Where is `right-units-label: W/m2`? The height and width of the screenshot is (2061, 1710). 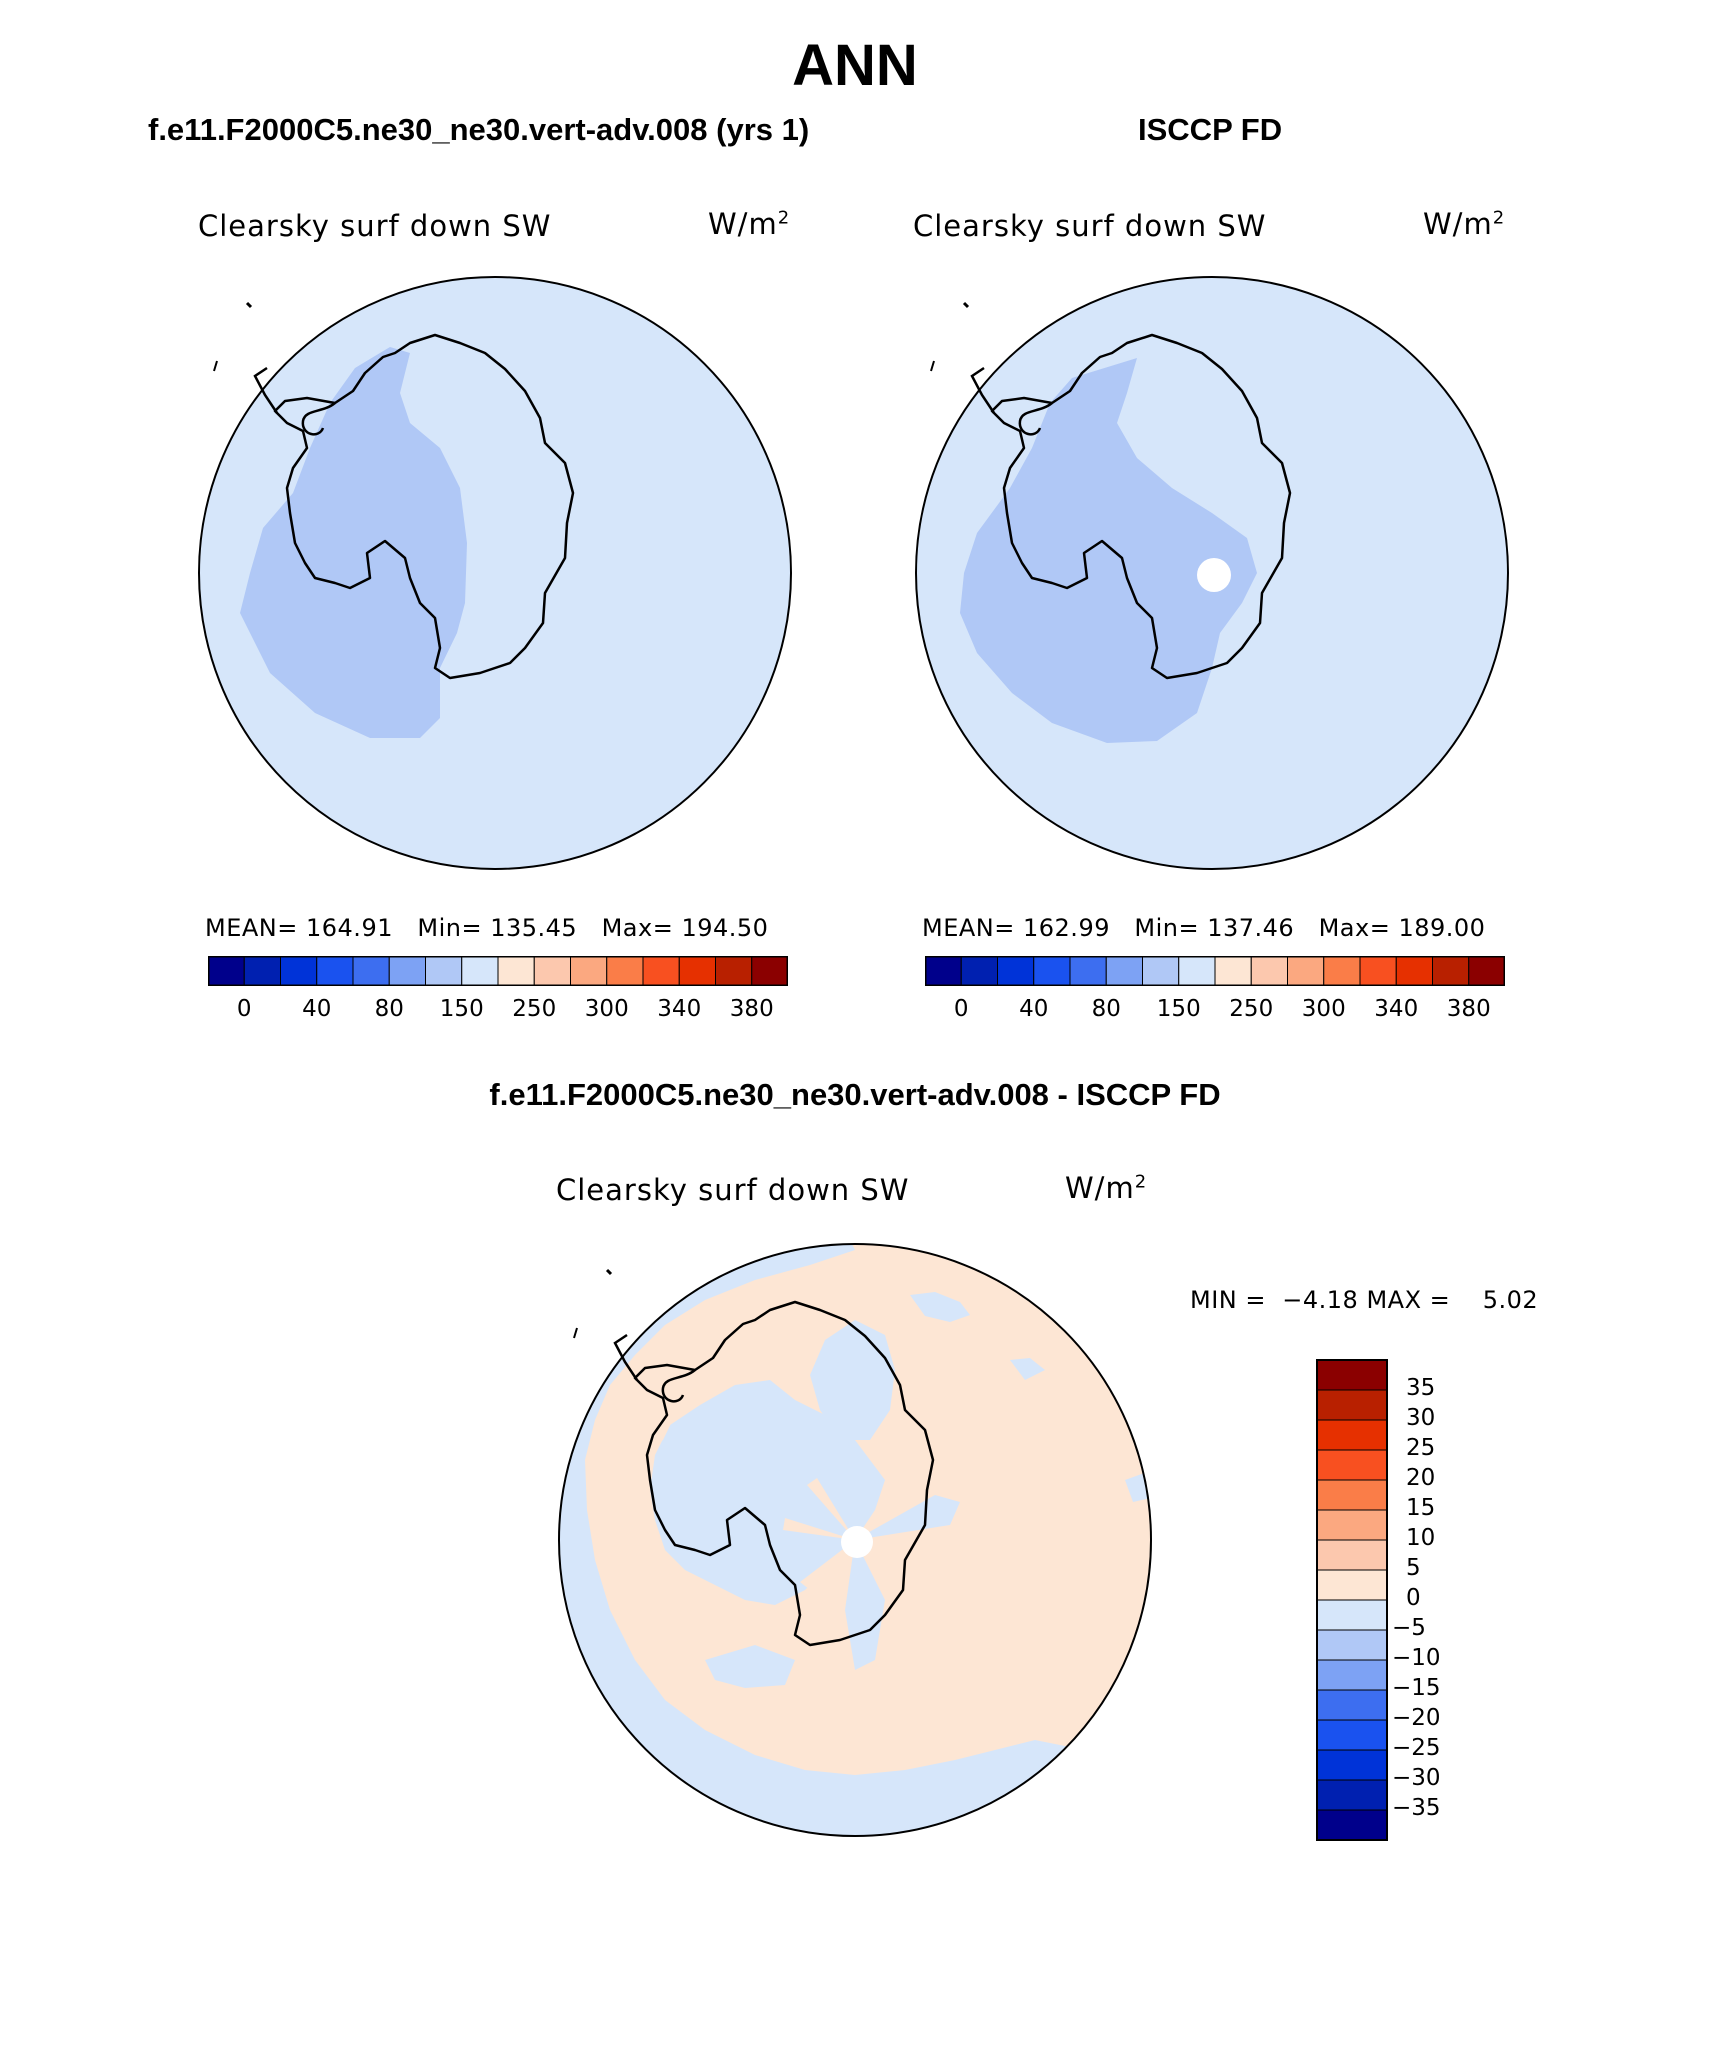
right-units-label: W/m2 is located at coordinates (1464, 224).